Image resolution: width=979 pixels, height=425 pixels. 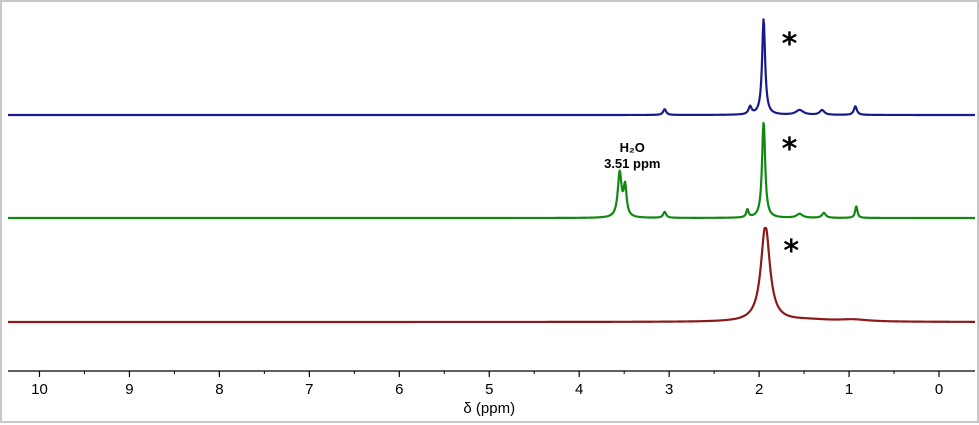 What do you see at coordinates (632, 147) in the screenshot?
I see `peak-annotation-label: H₂O` at bounding box center [632, 147].